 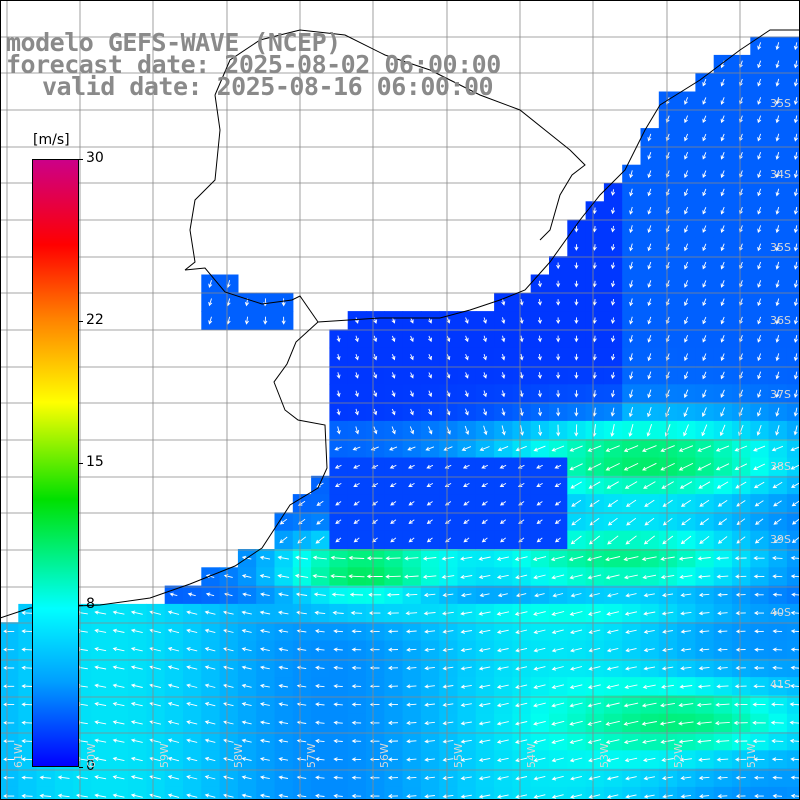 What do you see at coordinates (95, 320) in the screenshot?
I see `colorbar-tick-label: 22` at bounding box center [95, 320].